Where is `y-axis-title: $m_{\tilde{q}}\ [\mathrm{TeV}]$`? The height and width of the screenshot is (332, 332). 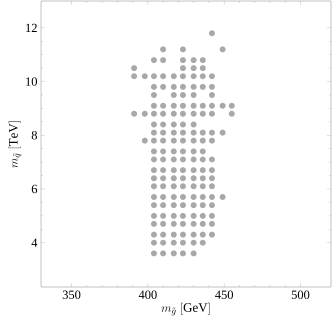
y-axis-title: $m_{\tilde{q}}\ [\mathrm{TeV}]$ is located at coordinates (15, 144).